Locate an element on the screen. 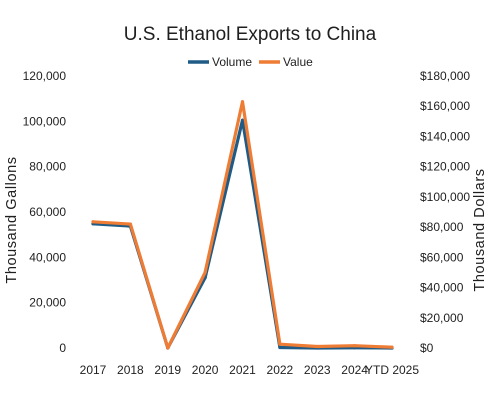 The image size is (500, 400). x-tick-label: 2020 is located at coordinates (205, 370).